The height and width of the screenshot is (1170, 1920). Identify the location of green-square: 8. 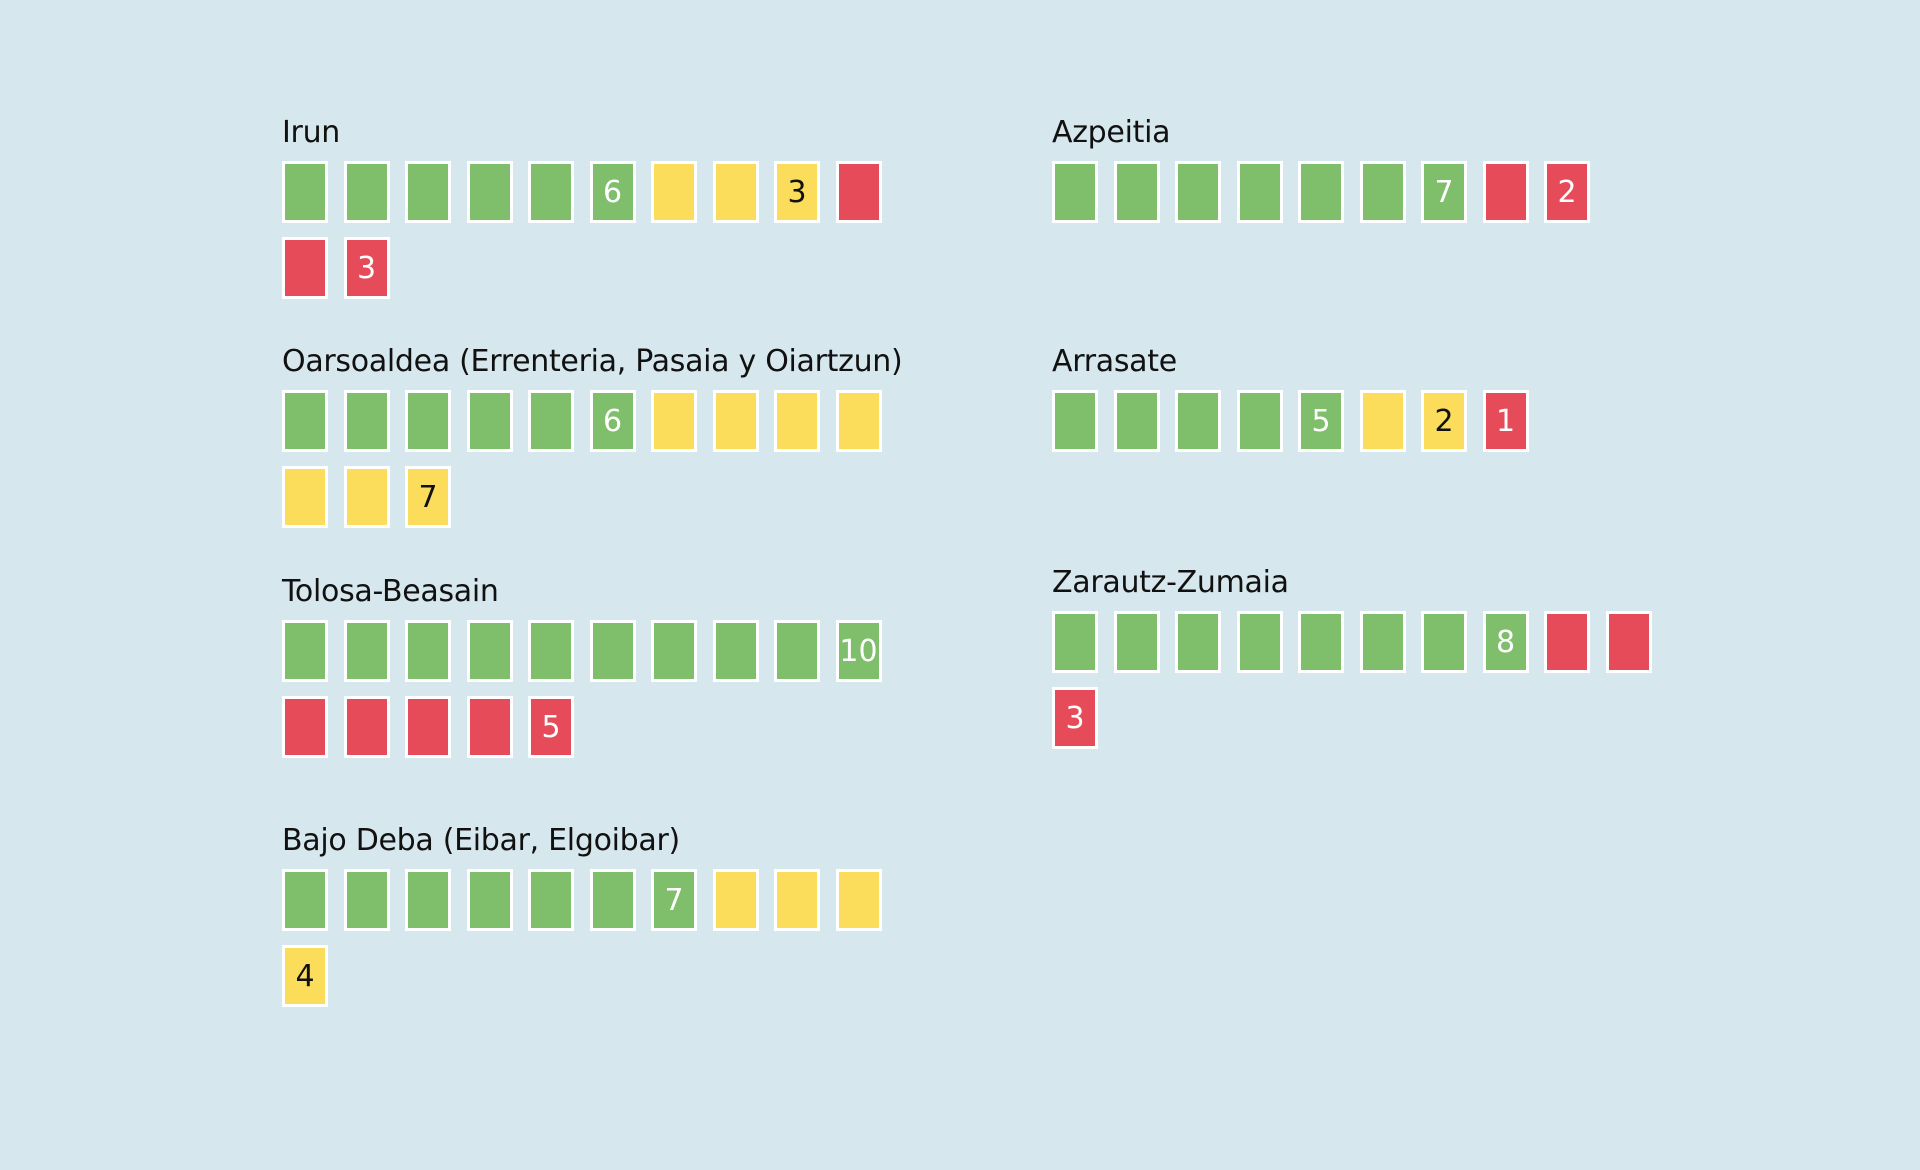
(1505, 642).